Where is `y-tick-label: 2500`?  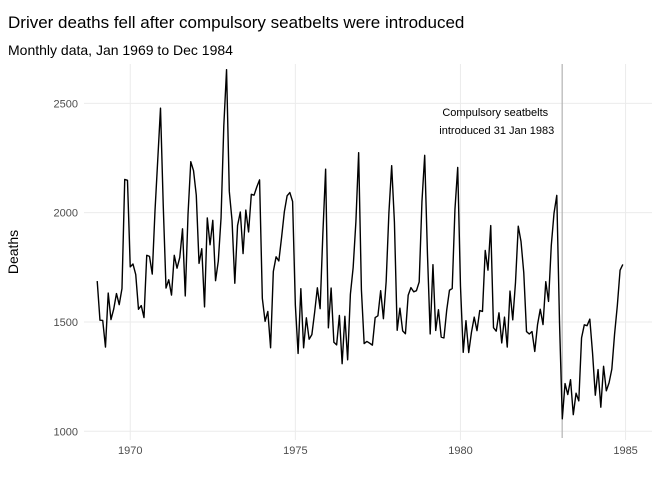
y-tick-label: 2500 is located at coordinates (66, 104).